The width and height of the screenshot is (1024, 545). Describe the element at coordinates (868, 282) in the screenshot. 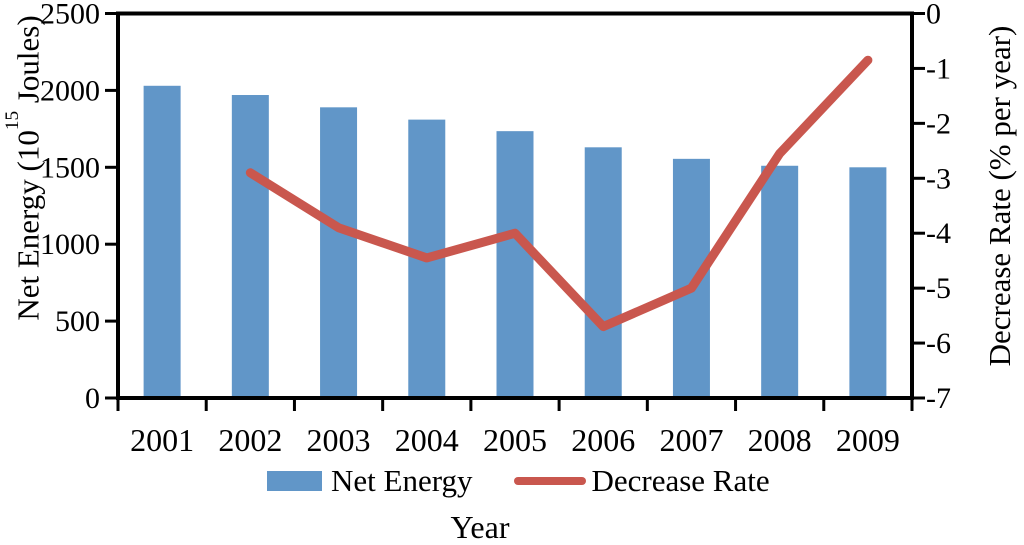

I see `bar-2009` at that location.